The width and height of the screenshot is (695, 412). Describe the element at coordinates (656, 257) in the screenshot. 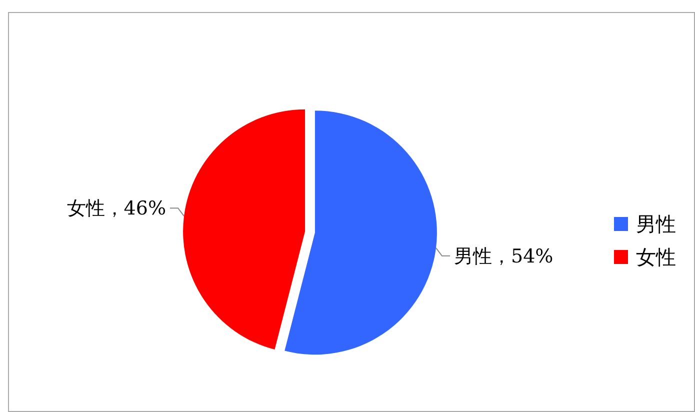

I see `legend-label: 女性` at that location.